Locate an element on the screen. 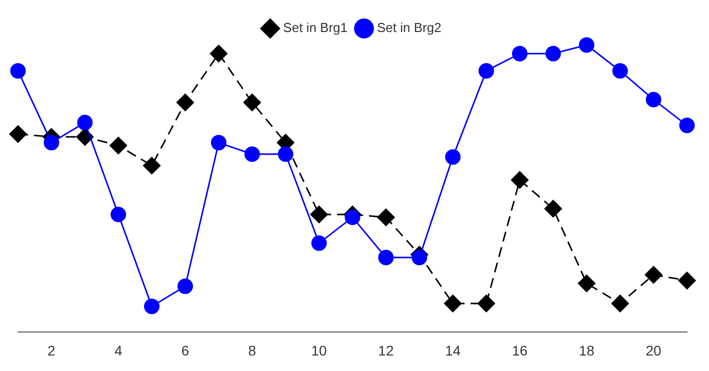 The width and height of the screenshot is (709, 371). x-tick-label: 10 is located at coordinates (319, 350).